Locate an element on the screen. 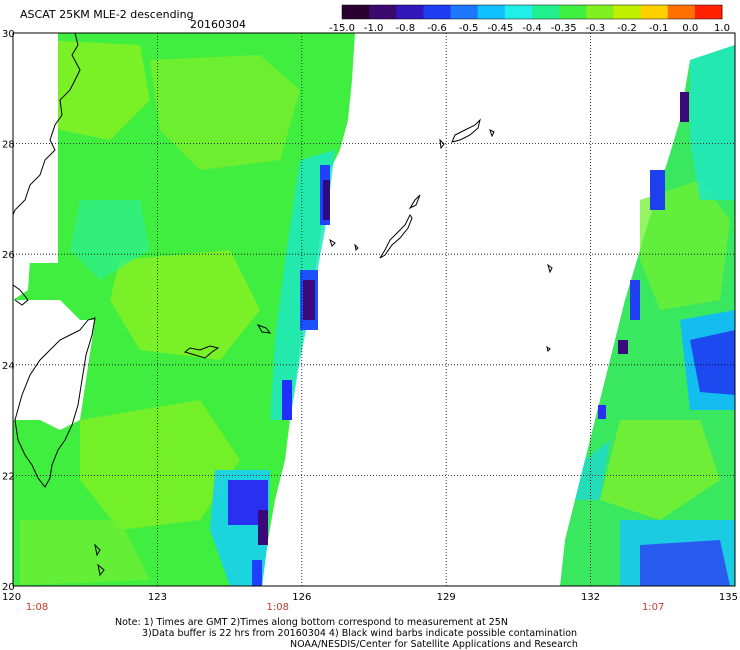  colorbar-label: -1.0 is located at coordinates (374, 28).